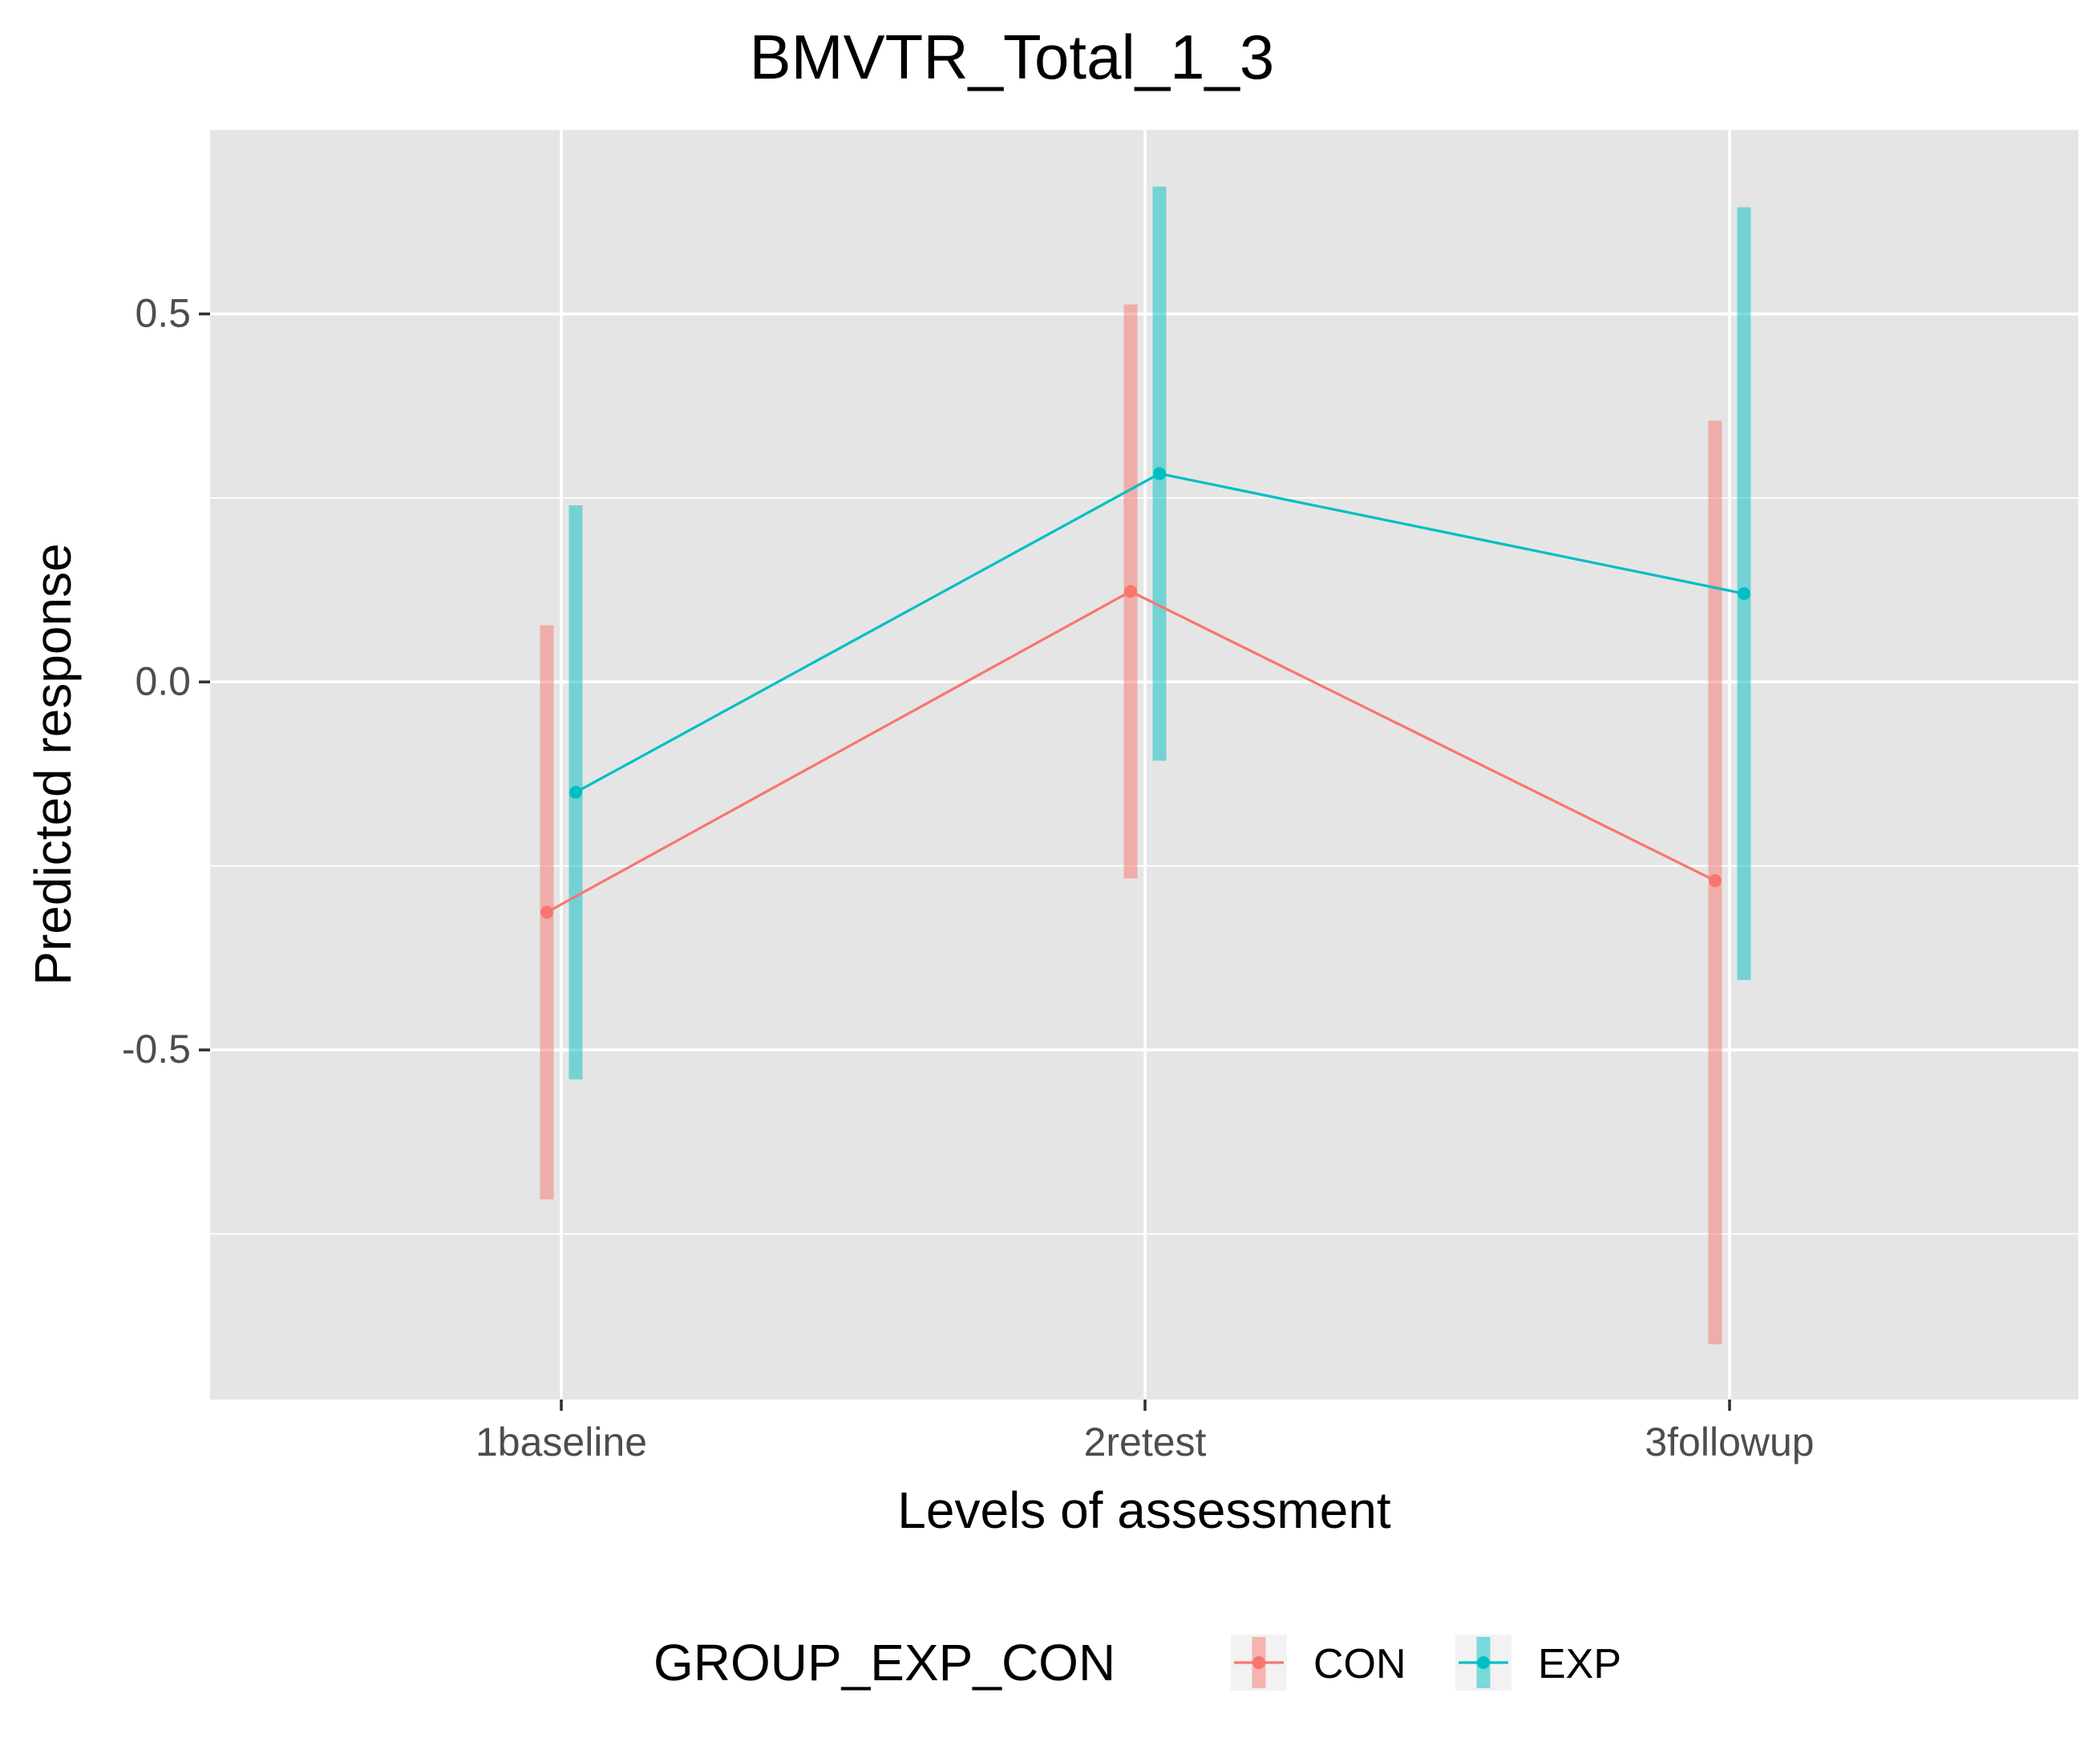 The height and width of the screenshot is (1742, 2100). Describe the element at coordinates (884, 1662) in the screenshot. I see `legend-title: GROUP_EXP_CON` at that location.